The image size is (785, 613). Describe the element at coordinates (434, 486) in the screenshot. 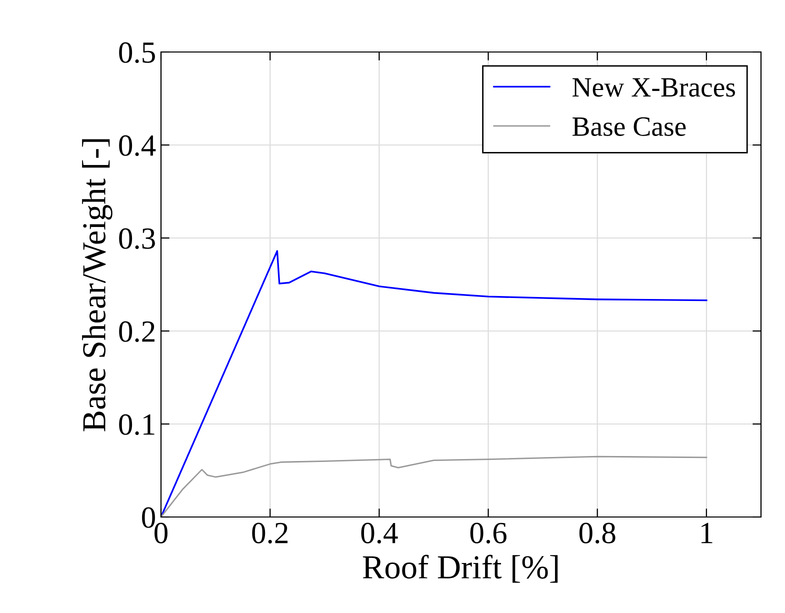

I see `line-series` at that location.